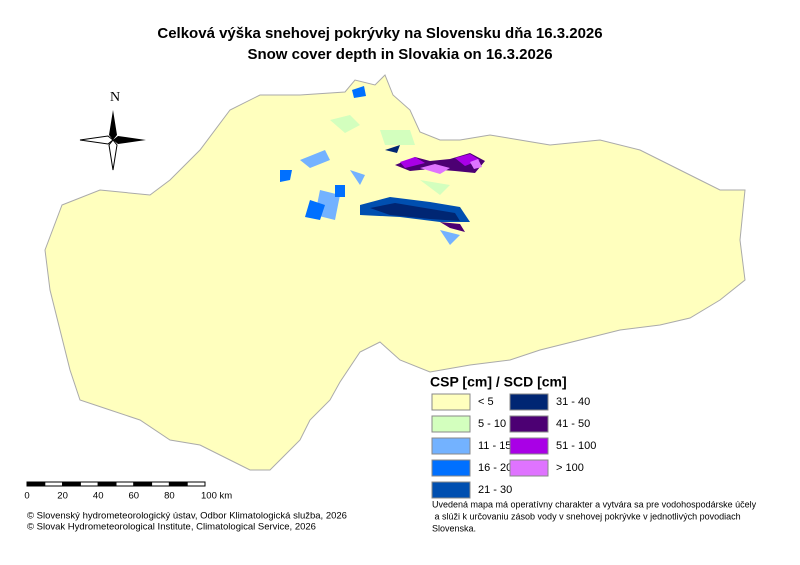  What do you see at coordinates (26, 496) in the screenshot?
I see `scale-label: 0` at bounding box center [26, 496].